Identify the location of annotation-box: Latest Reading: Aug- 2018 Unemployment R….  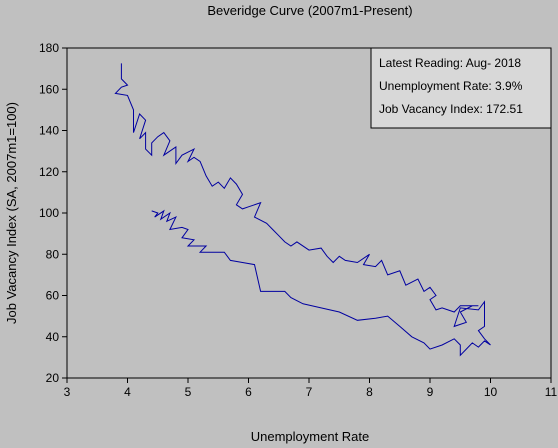
(461, 88).